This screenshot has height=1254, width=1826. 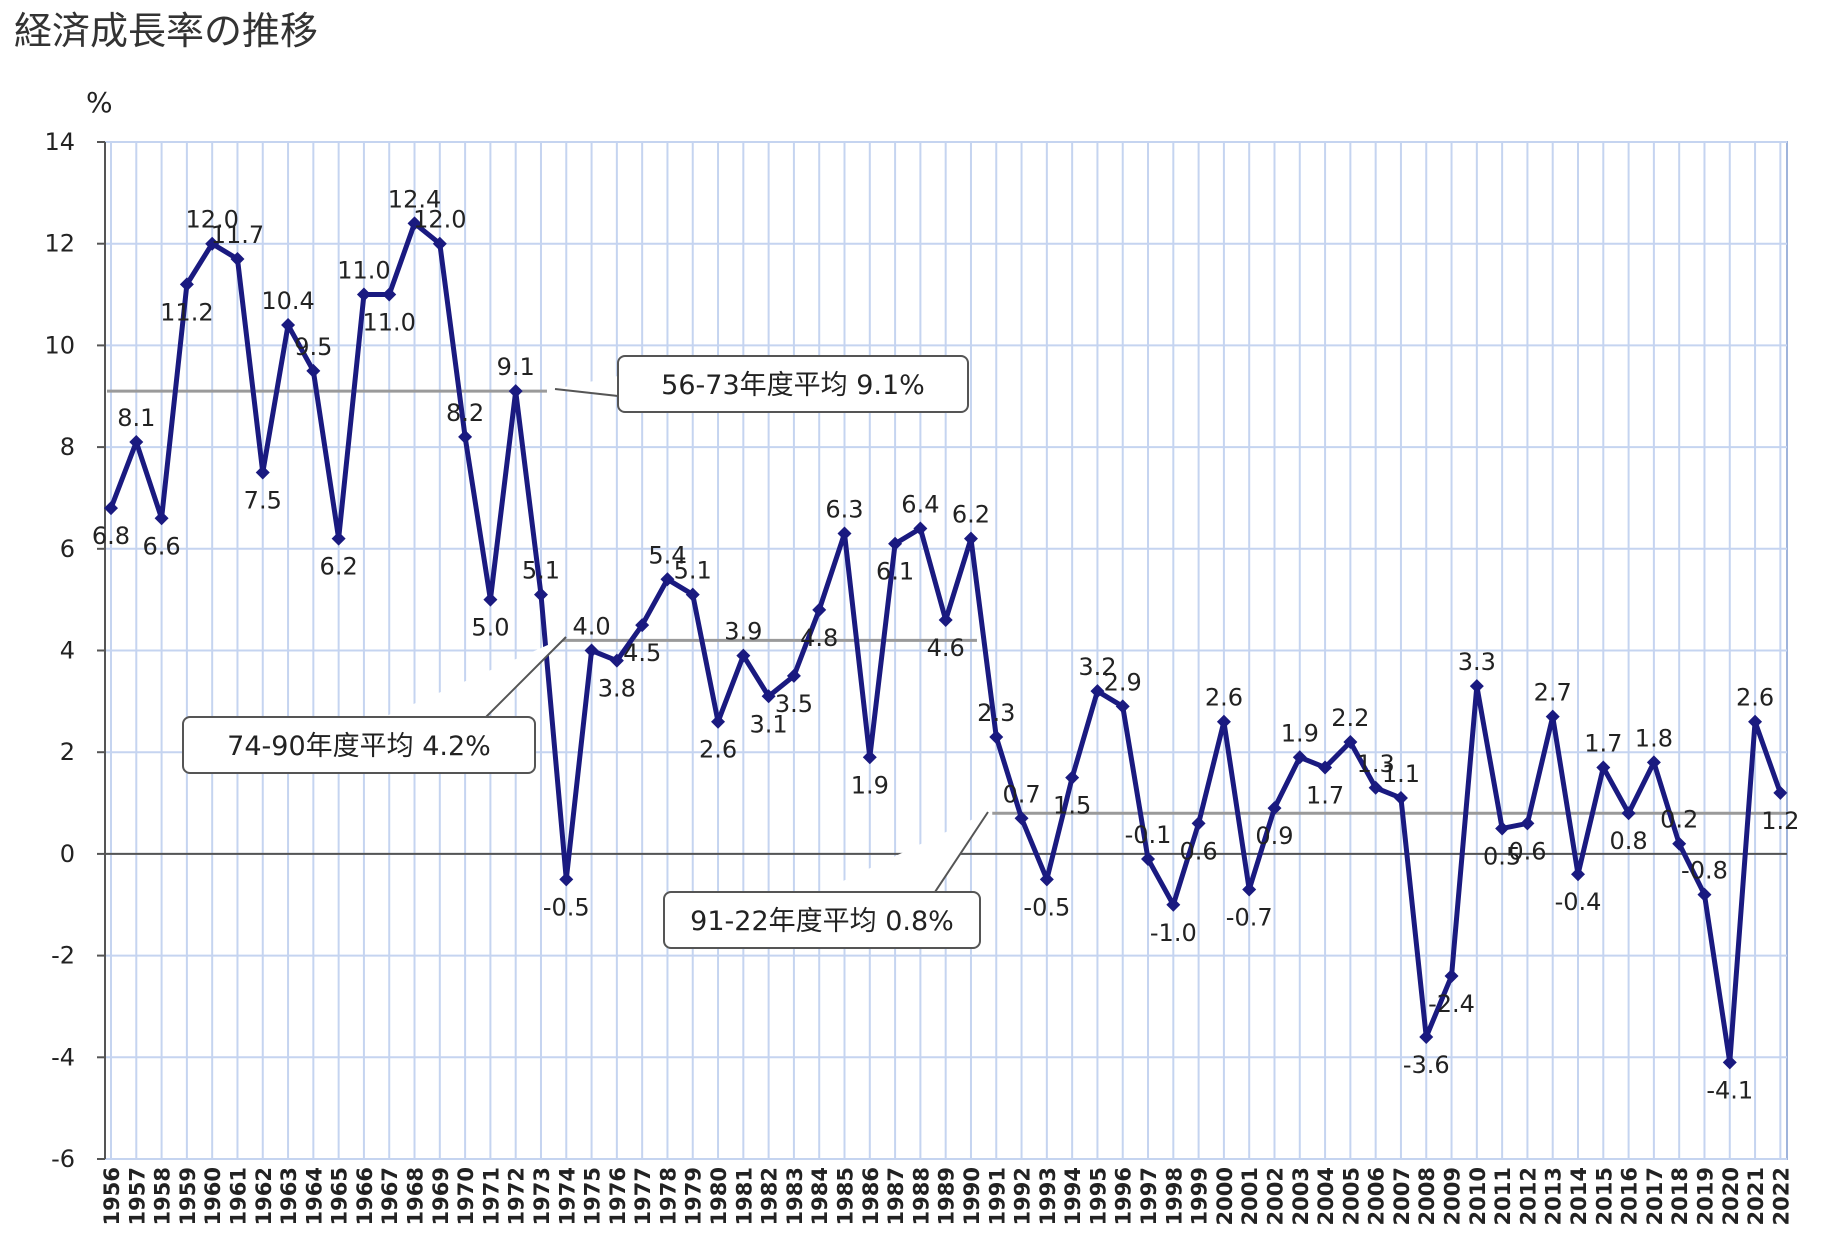 I want to click on data-label: 1.7, so click(x=1603, y=743).